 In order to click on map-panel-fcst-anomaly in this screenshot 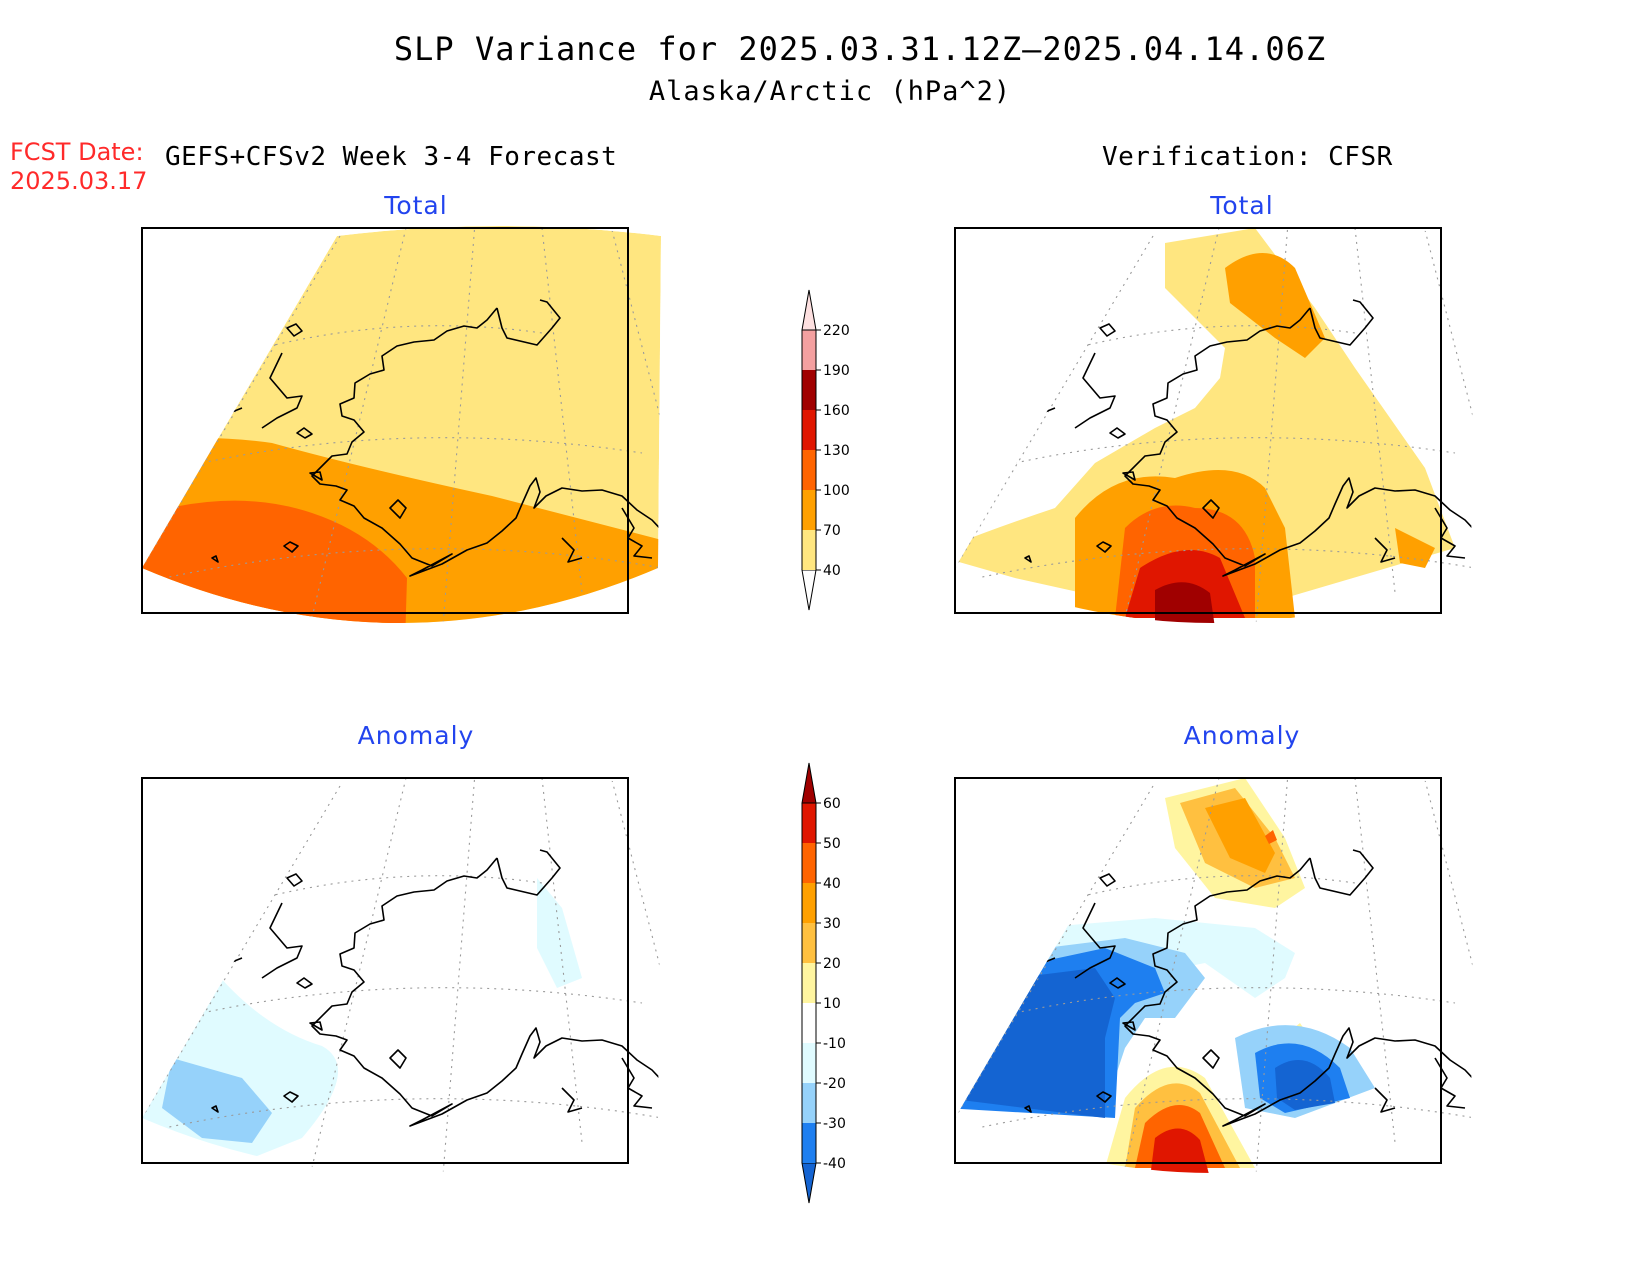, I will do `click(401, 974)`.